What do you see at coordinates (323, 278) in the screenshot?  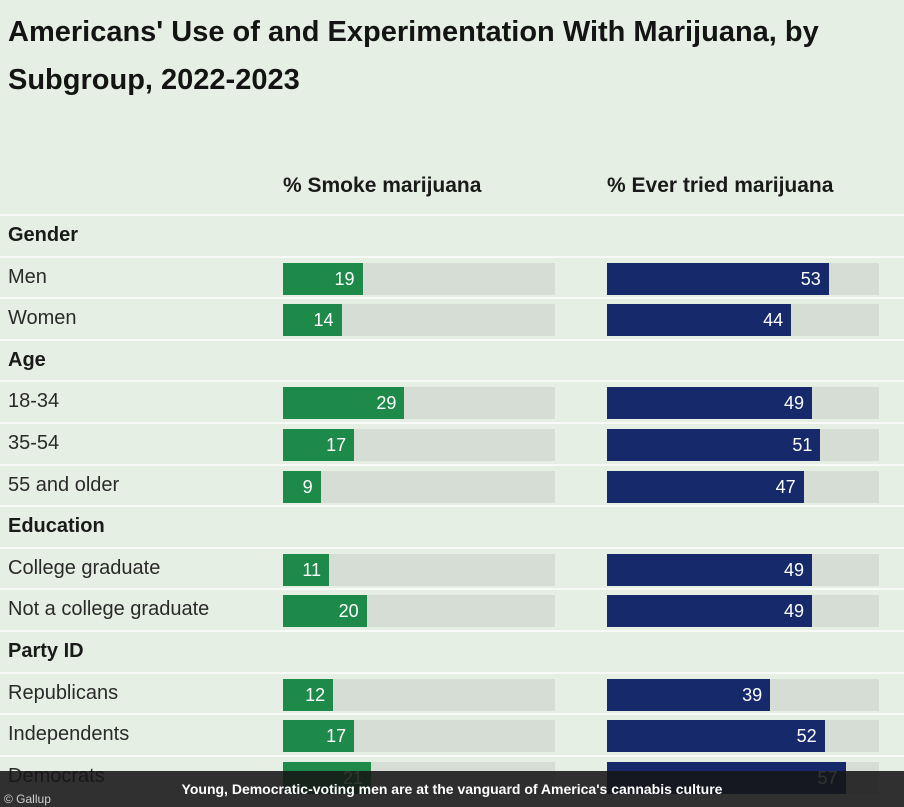 I see `smoke-bar: 19` at bounding box center [323, 278].